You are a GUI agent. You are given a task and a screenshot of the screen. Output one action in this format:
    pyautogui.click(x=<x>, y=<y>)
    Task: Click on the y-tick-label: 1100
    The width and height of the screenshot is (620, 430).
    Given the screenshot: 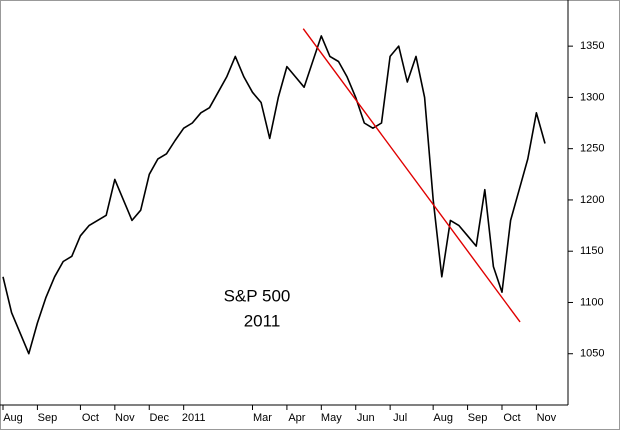 What is the action you would take?
    pyautogui.click(x=592, y=302)
    